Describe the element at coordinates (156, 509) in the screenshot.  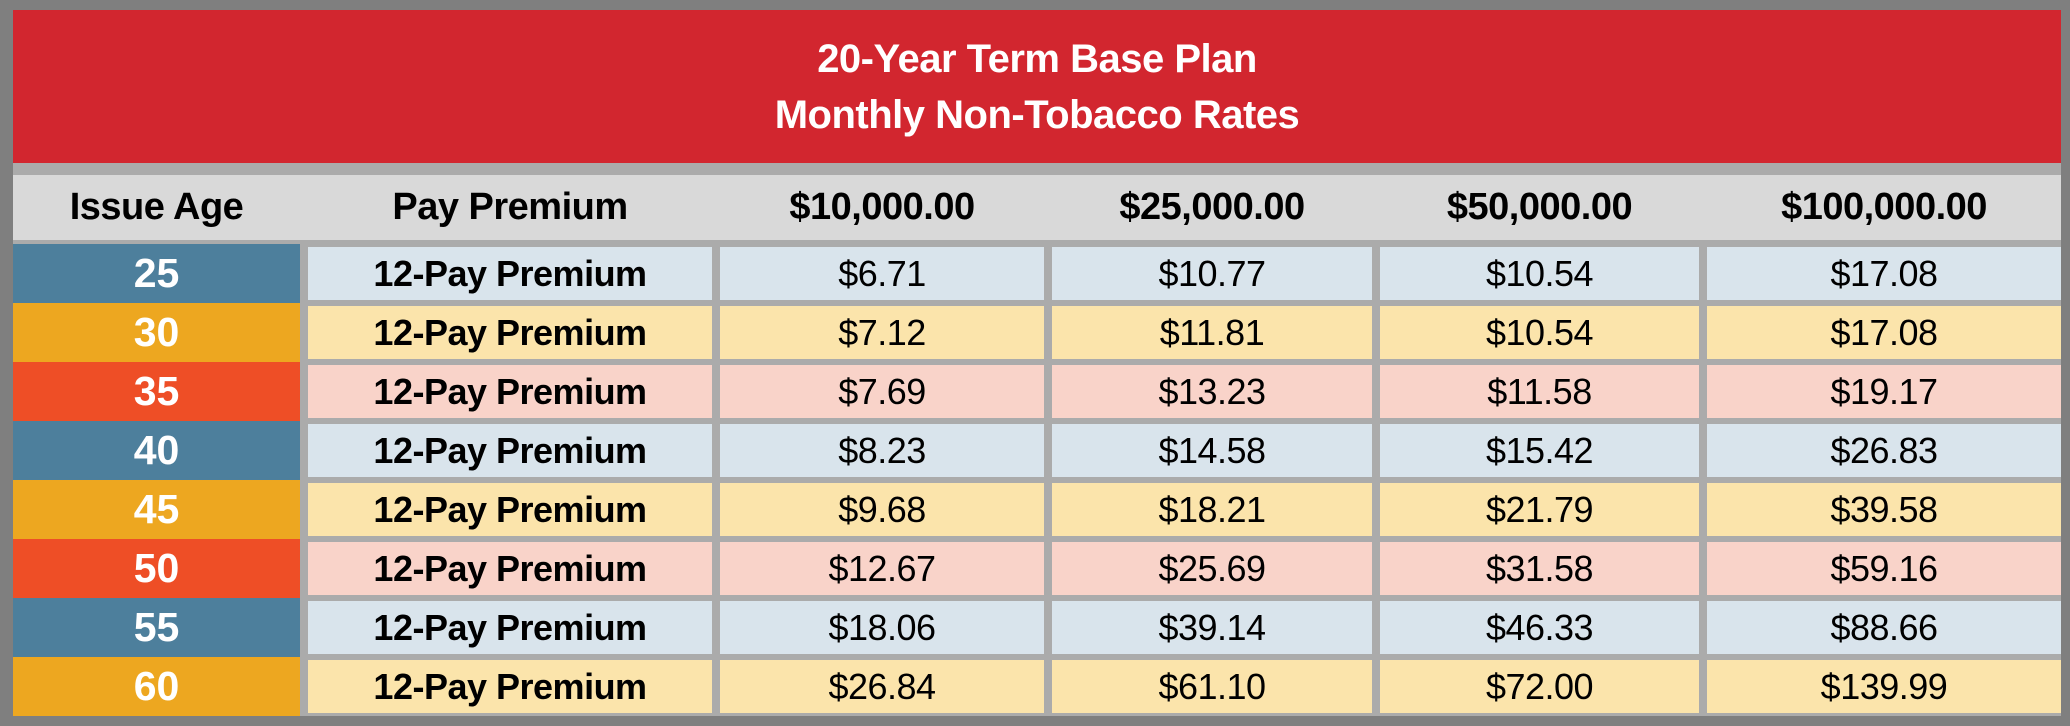
I see `issue-age-cell-45: 45` at that location.